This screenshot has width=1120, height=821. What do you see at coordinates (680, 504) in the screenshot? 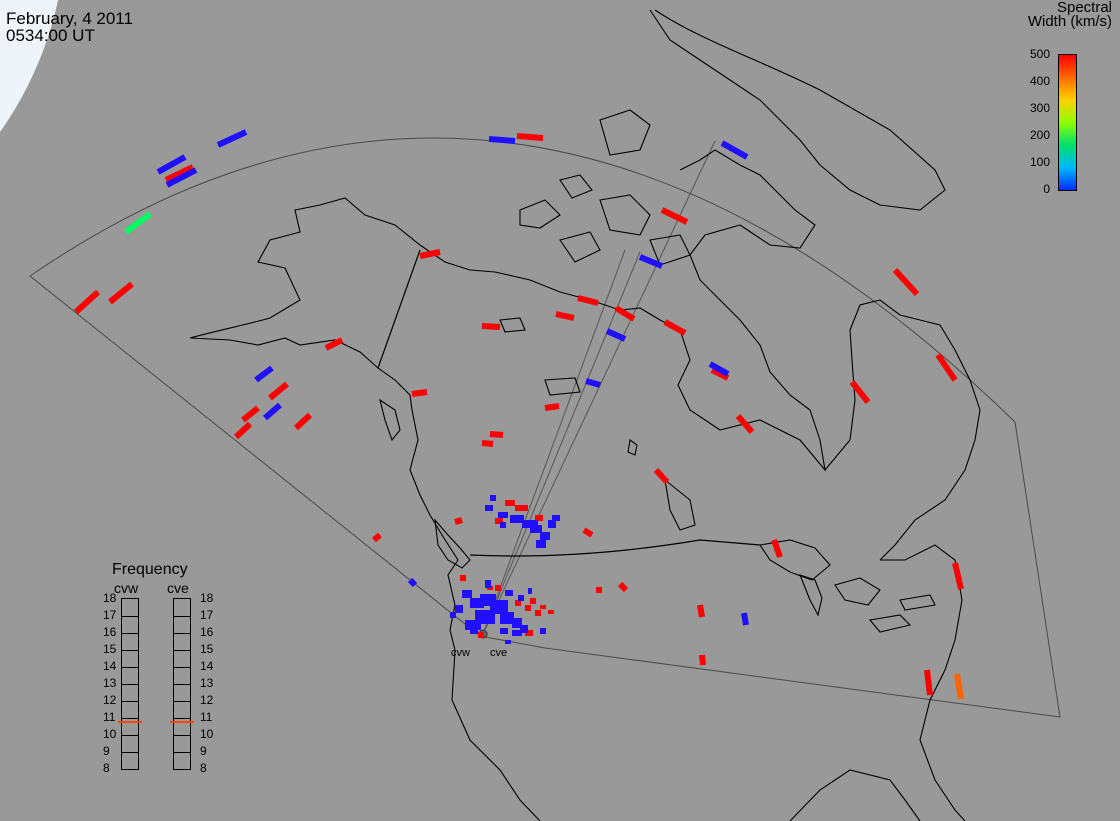
I see `lake-winnipeg` at bounding box center [680, 504].